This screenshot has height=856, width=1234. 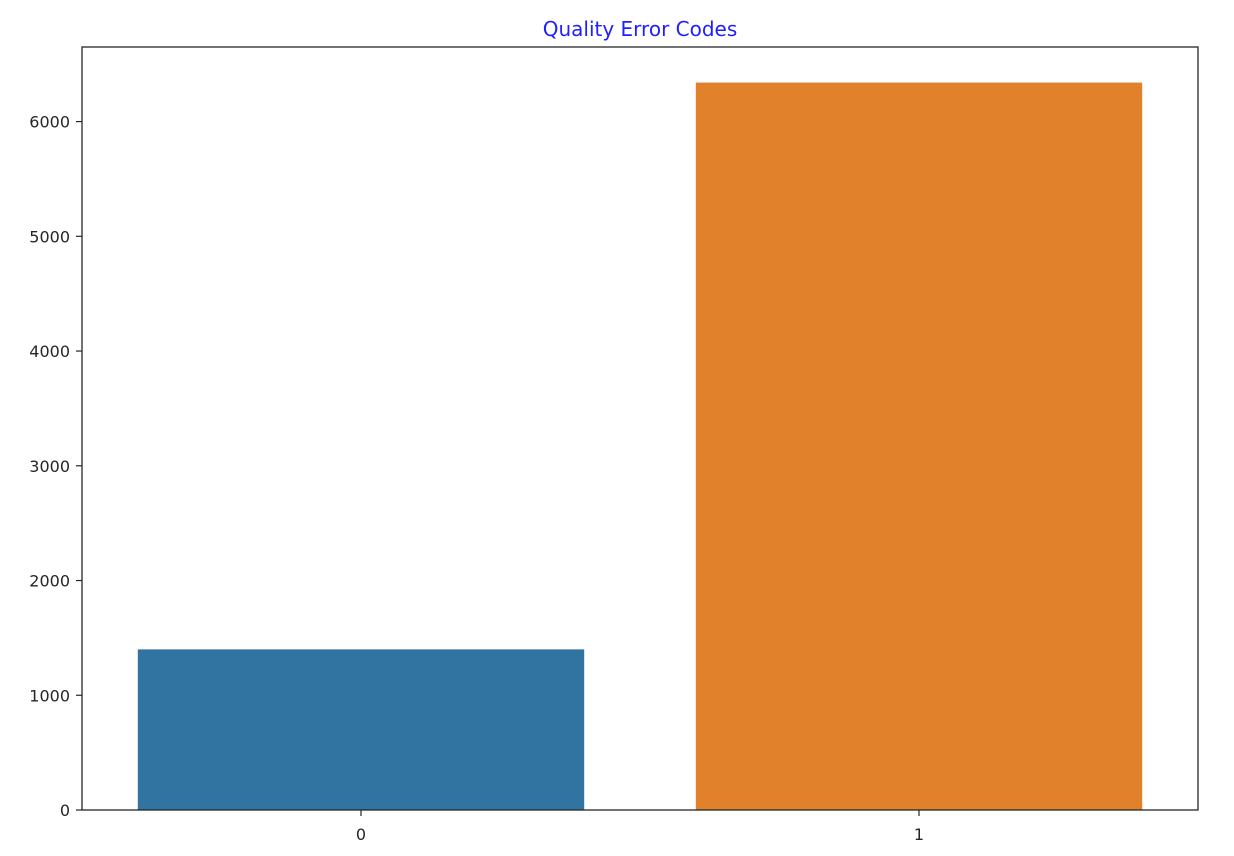 I want to click on y-tick-label: 4000, so click(x=49, y=351).